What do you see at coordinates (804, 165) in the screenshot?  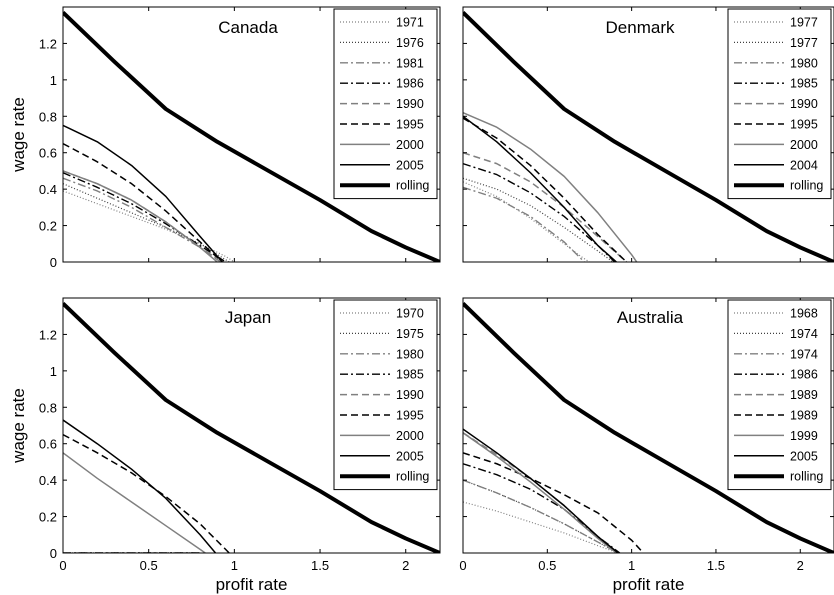 I see `legend-label: 2004` at bounding box center [804, 165].